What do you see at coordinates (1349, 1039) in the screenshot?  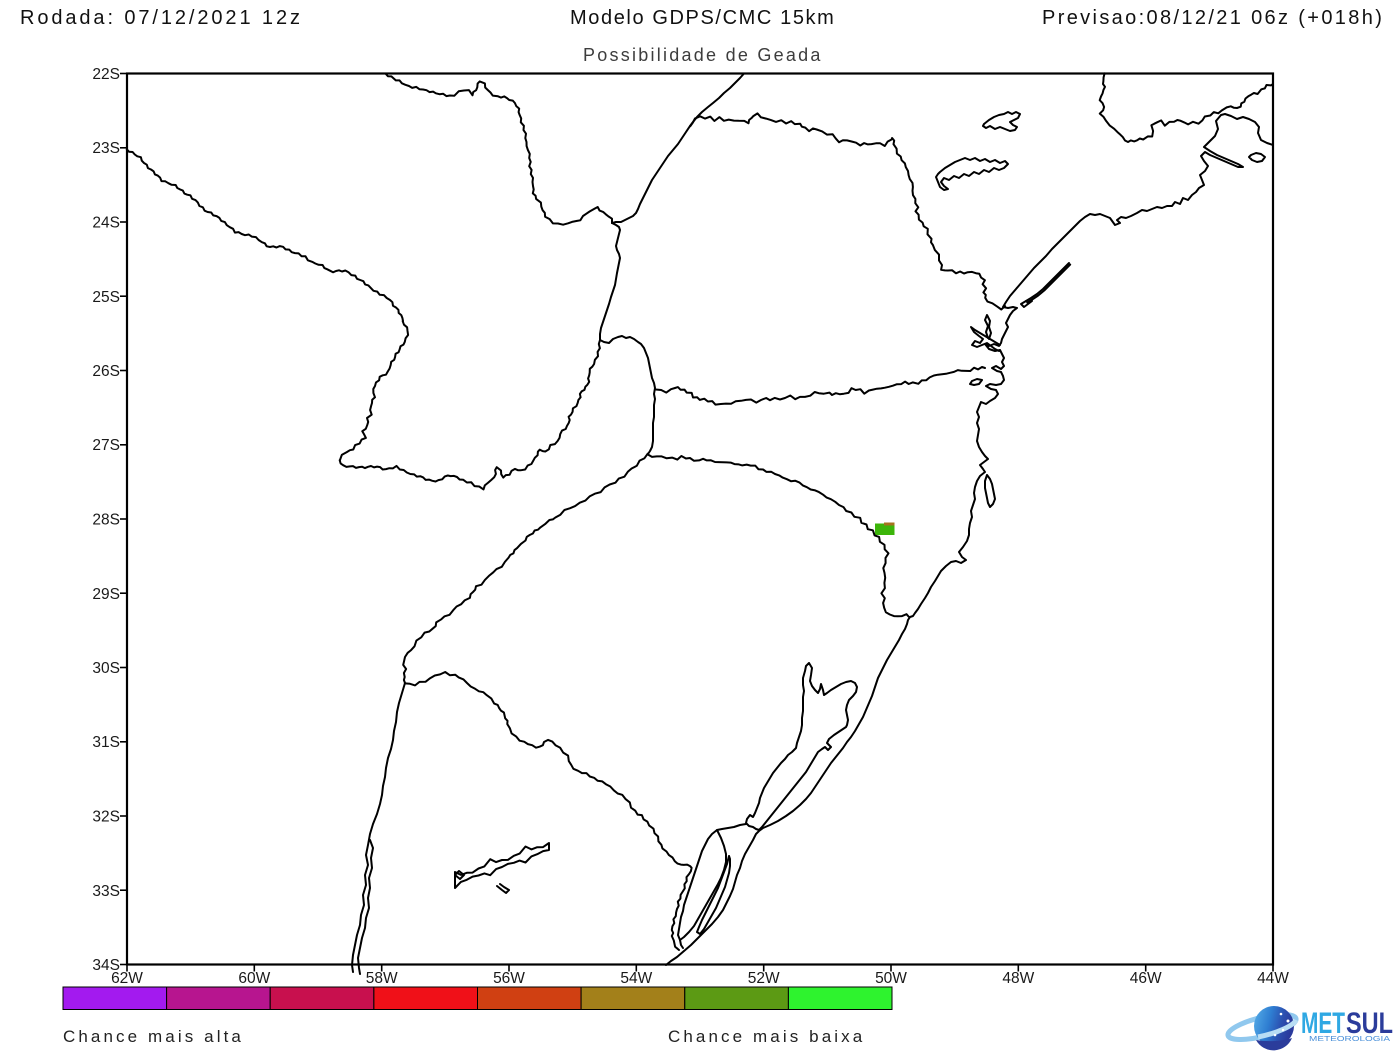 I see `svg-text: METEOROLOGIA` at bounding box center [1349, 1039].